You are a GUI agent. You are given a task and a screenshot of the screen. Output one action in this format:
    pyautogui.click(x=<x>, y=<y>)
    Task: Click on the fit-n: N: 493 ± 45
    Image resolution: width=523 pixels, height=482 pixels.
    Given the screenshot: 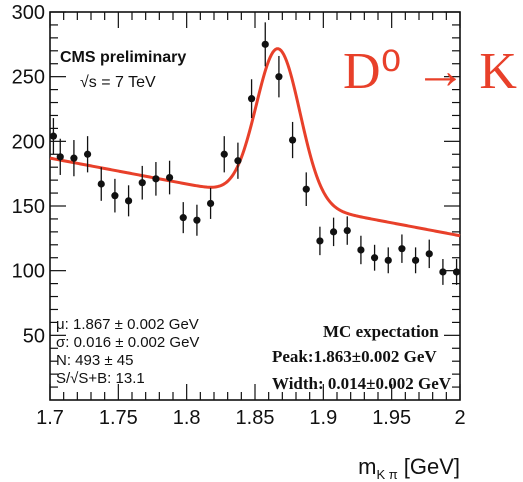 What is the action you would take?
    pyautogui.click(x=94, y=360)
    